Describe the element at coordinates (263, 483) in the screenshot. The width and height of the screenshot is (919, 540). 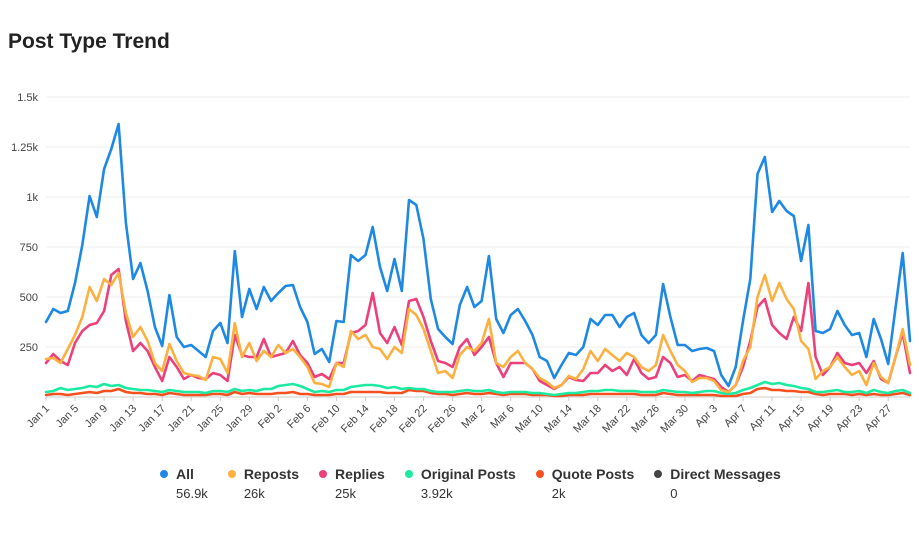
I see `legend-item-reposts: Reposts 26k` at that location.